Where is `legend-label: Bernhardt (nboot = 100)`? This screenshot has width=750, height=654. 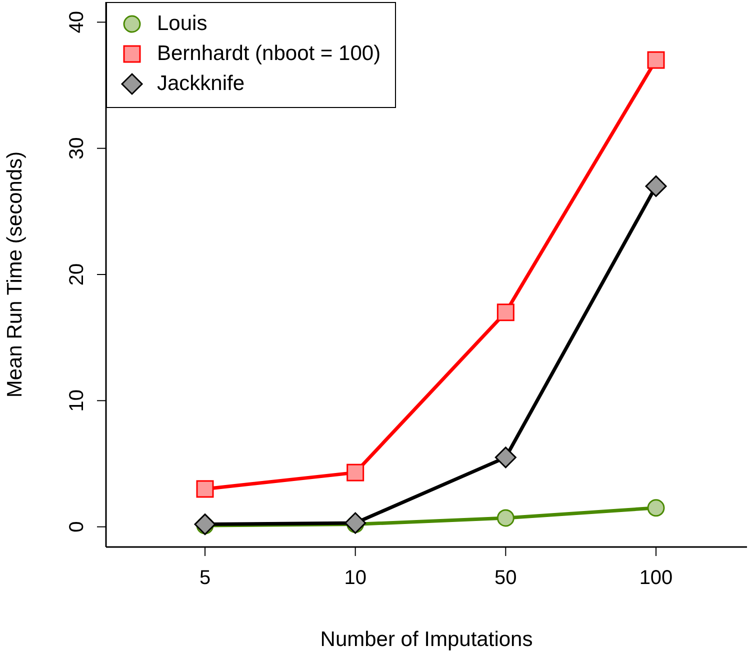
legend-label: Bernhardt (nboot = 100) is located at coordinates (269, 54).